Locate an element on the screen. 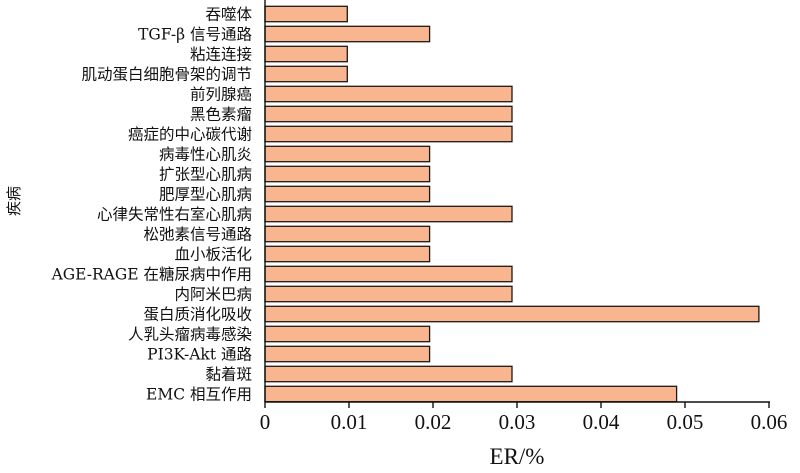 The width and height of the screenshot is (800, 473). x-tick-label-4: 0.04 is located at coordinates (601, 422).